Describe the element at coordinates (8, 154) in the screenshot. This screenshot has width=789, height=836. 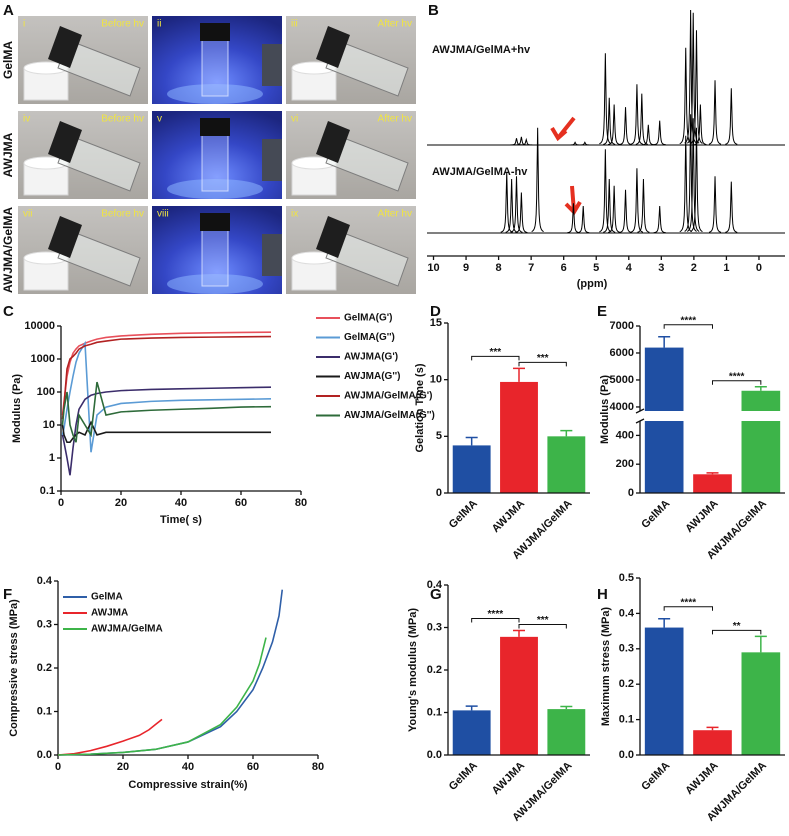
I see `row-label: AWJMA` at that location.